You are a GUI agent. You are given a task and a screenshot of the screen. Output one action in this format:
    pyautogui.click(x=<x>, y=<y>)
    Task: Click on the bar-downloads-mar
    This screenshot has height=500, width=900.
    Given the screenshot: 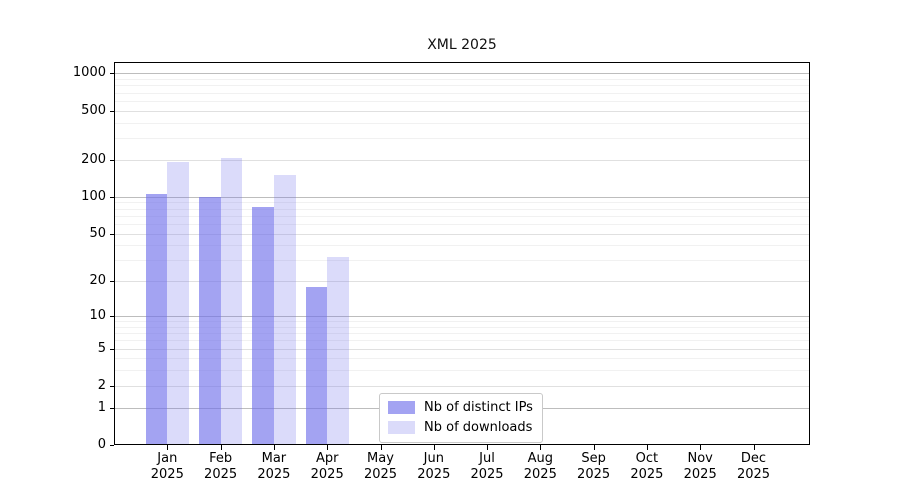 What is the action you would take?
    pyautogui.click(x=284, y=309)
    